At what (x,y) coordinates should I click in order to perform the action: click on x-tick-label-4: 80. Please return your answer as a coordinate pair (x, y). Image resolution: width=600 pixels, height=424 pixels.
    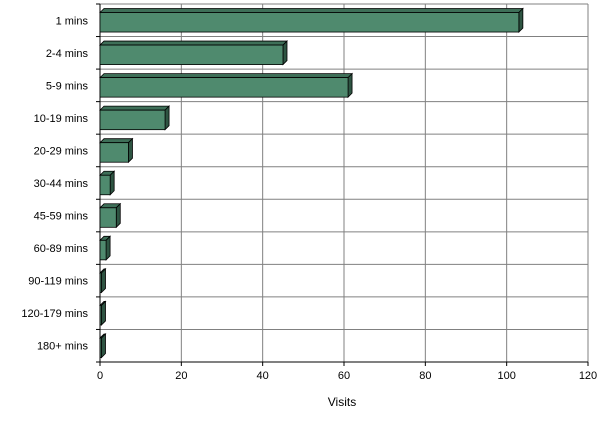
    Looking at the image, I should click on (425, 376).